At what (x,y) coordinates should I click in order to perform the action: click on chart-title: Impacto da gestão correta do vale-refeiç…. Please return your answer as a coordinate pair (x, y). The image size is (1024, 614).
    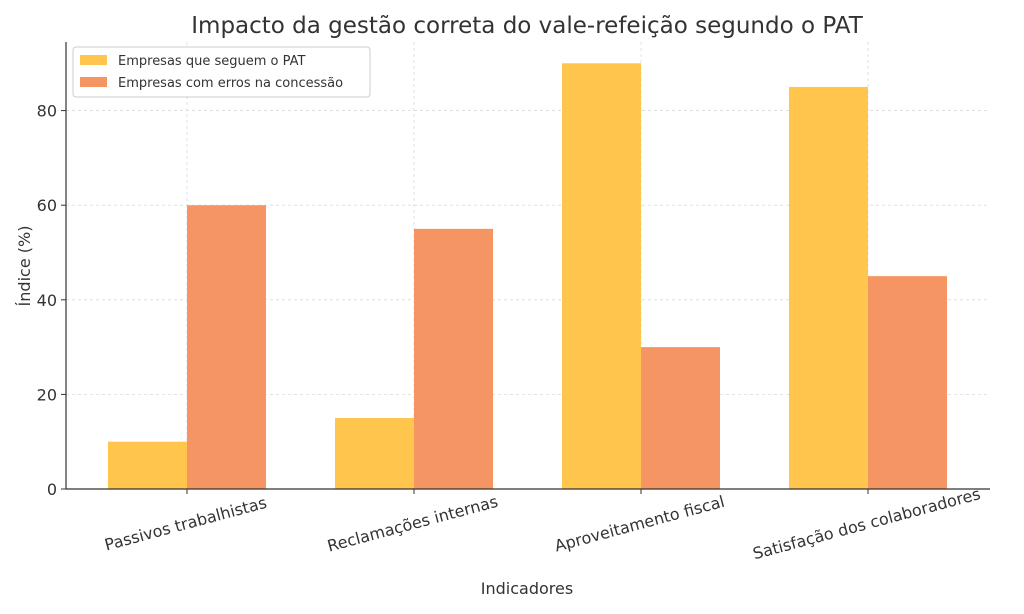
    Looking at the image, I should click on (527, 26).